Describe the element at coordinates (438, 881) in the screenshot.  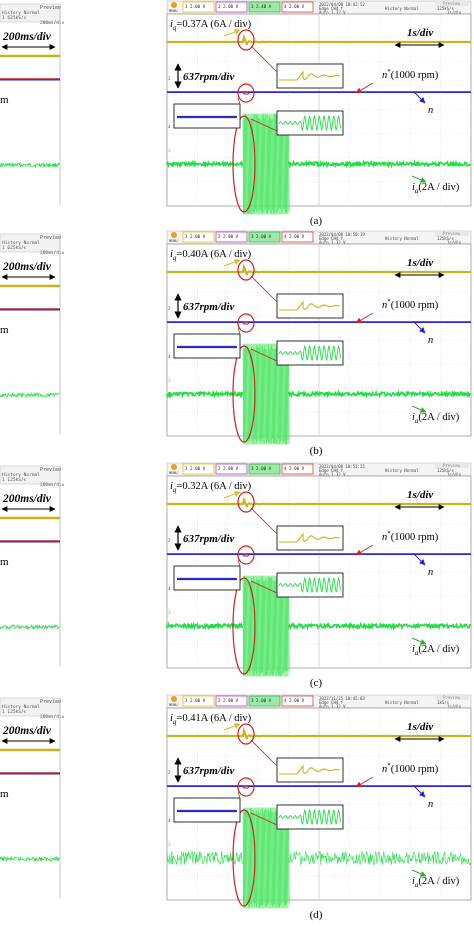
I see `ia-value: (2A / div)` at that location.